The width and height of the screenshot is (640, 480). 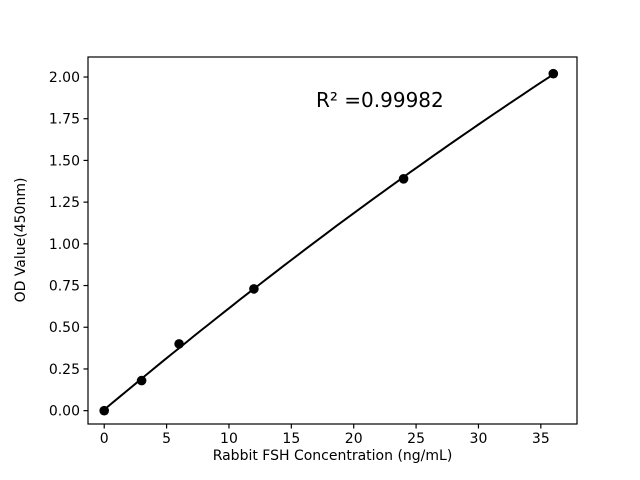 I want to click on y-tick-label: 0.00, so click(x=64, y=412).